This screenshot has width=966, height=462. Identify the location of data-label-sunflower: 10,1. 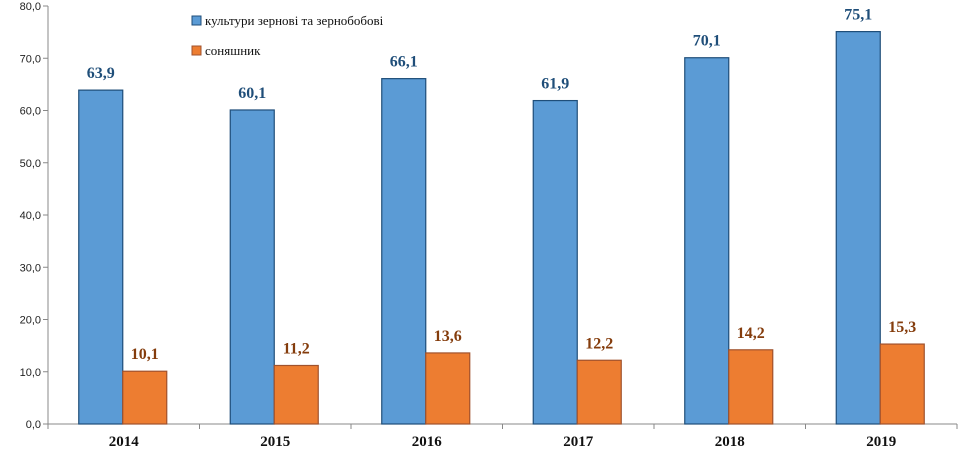
(145, 354).